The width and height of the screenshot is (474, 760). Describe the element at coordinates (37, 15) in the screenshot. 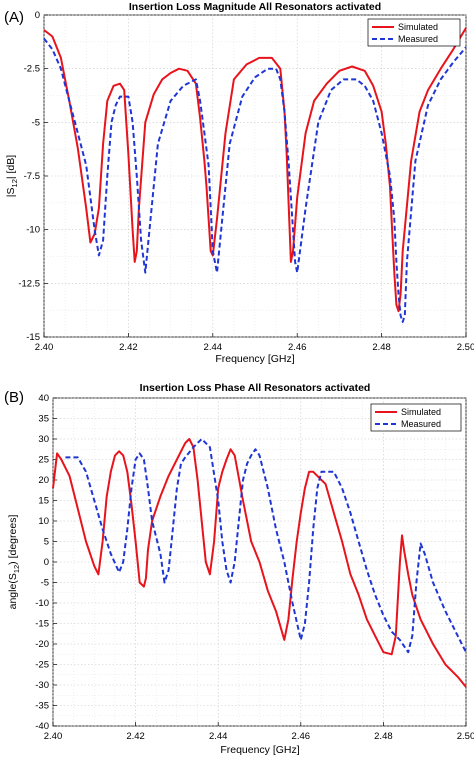

I see `y-tick-label: 0` at that location.